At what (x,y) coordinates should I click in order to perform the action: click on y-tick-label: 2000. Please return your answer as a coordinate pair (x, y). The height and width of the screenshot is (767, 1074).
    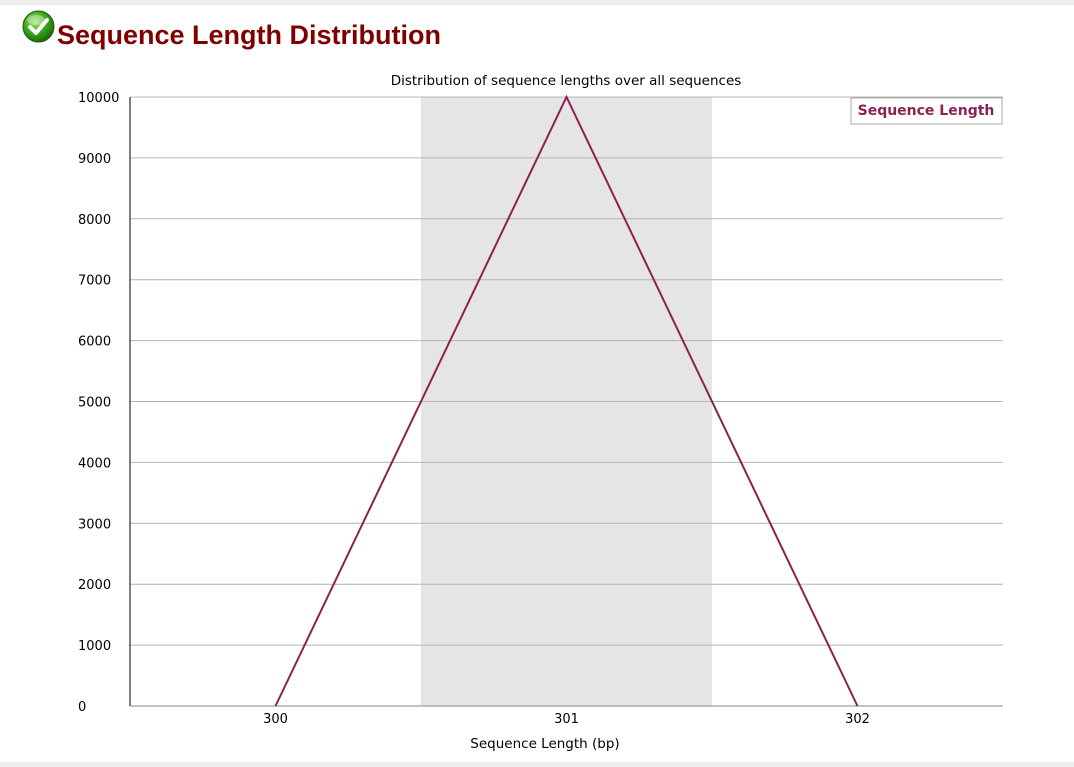
    Looking at the image, I should click on (94, 585).